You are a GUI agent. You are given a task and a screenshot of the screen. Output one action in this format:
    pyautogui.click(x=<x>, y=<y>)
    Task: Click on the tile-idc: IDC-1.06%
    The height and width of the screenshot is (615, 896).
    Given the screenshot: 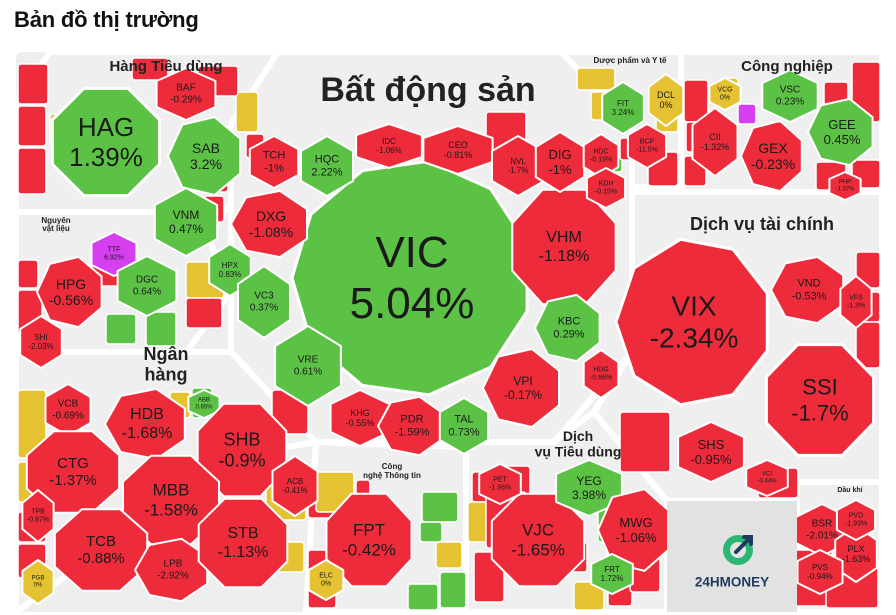 What is the action you would take?
    pyautogui.click(x=389, y=146)
    